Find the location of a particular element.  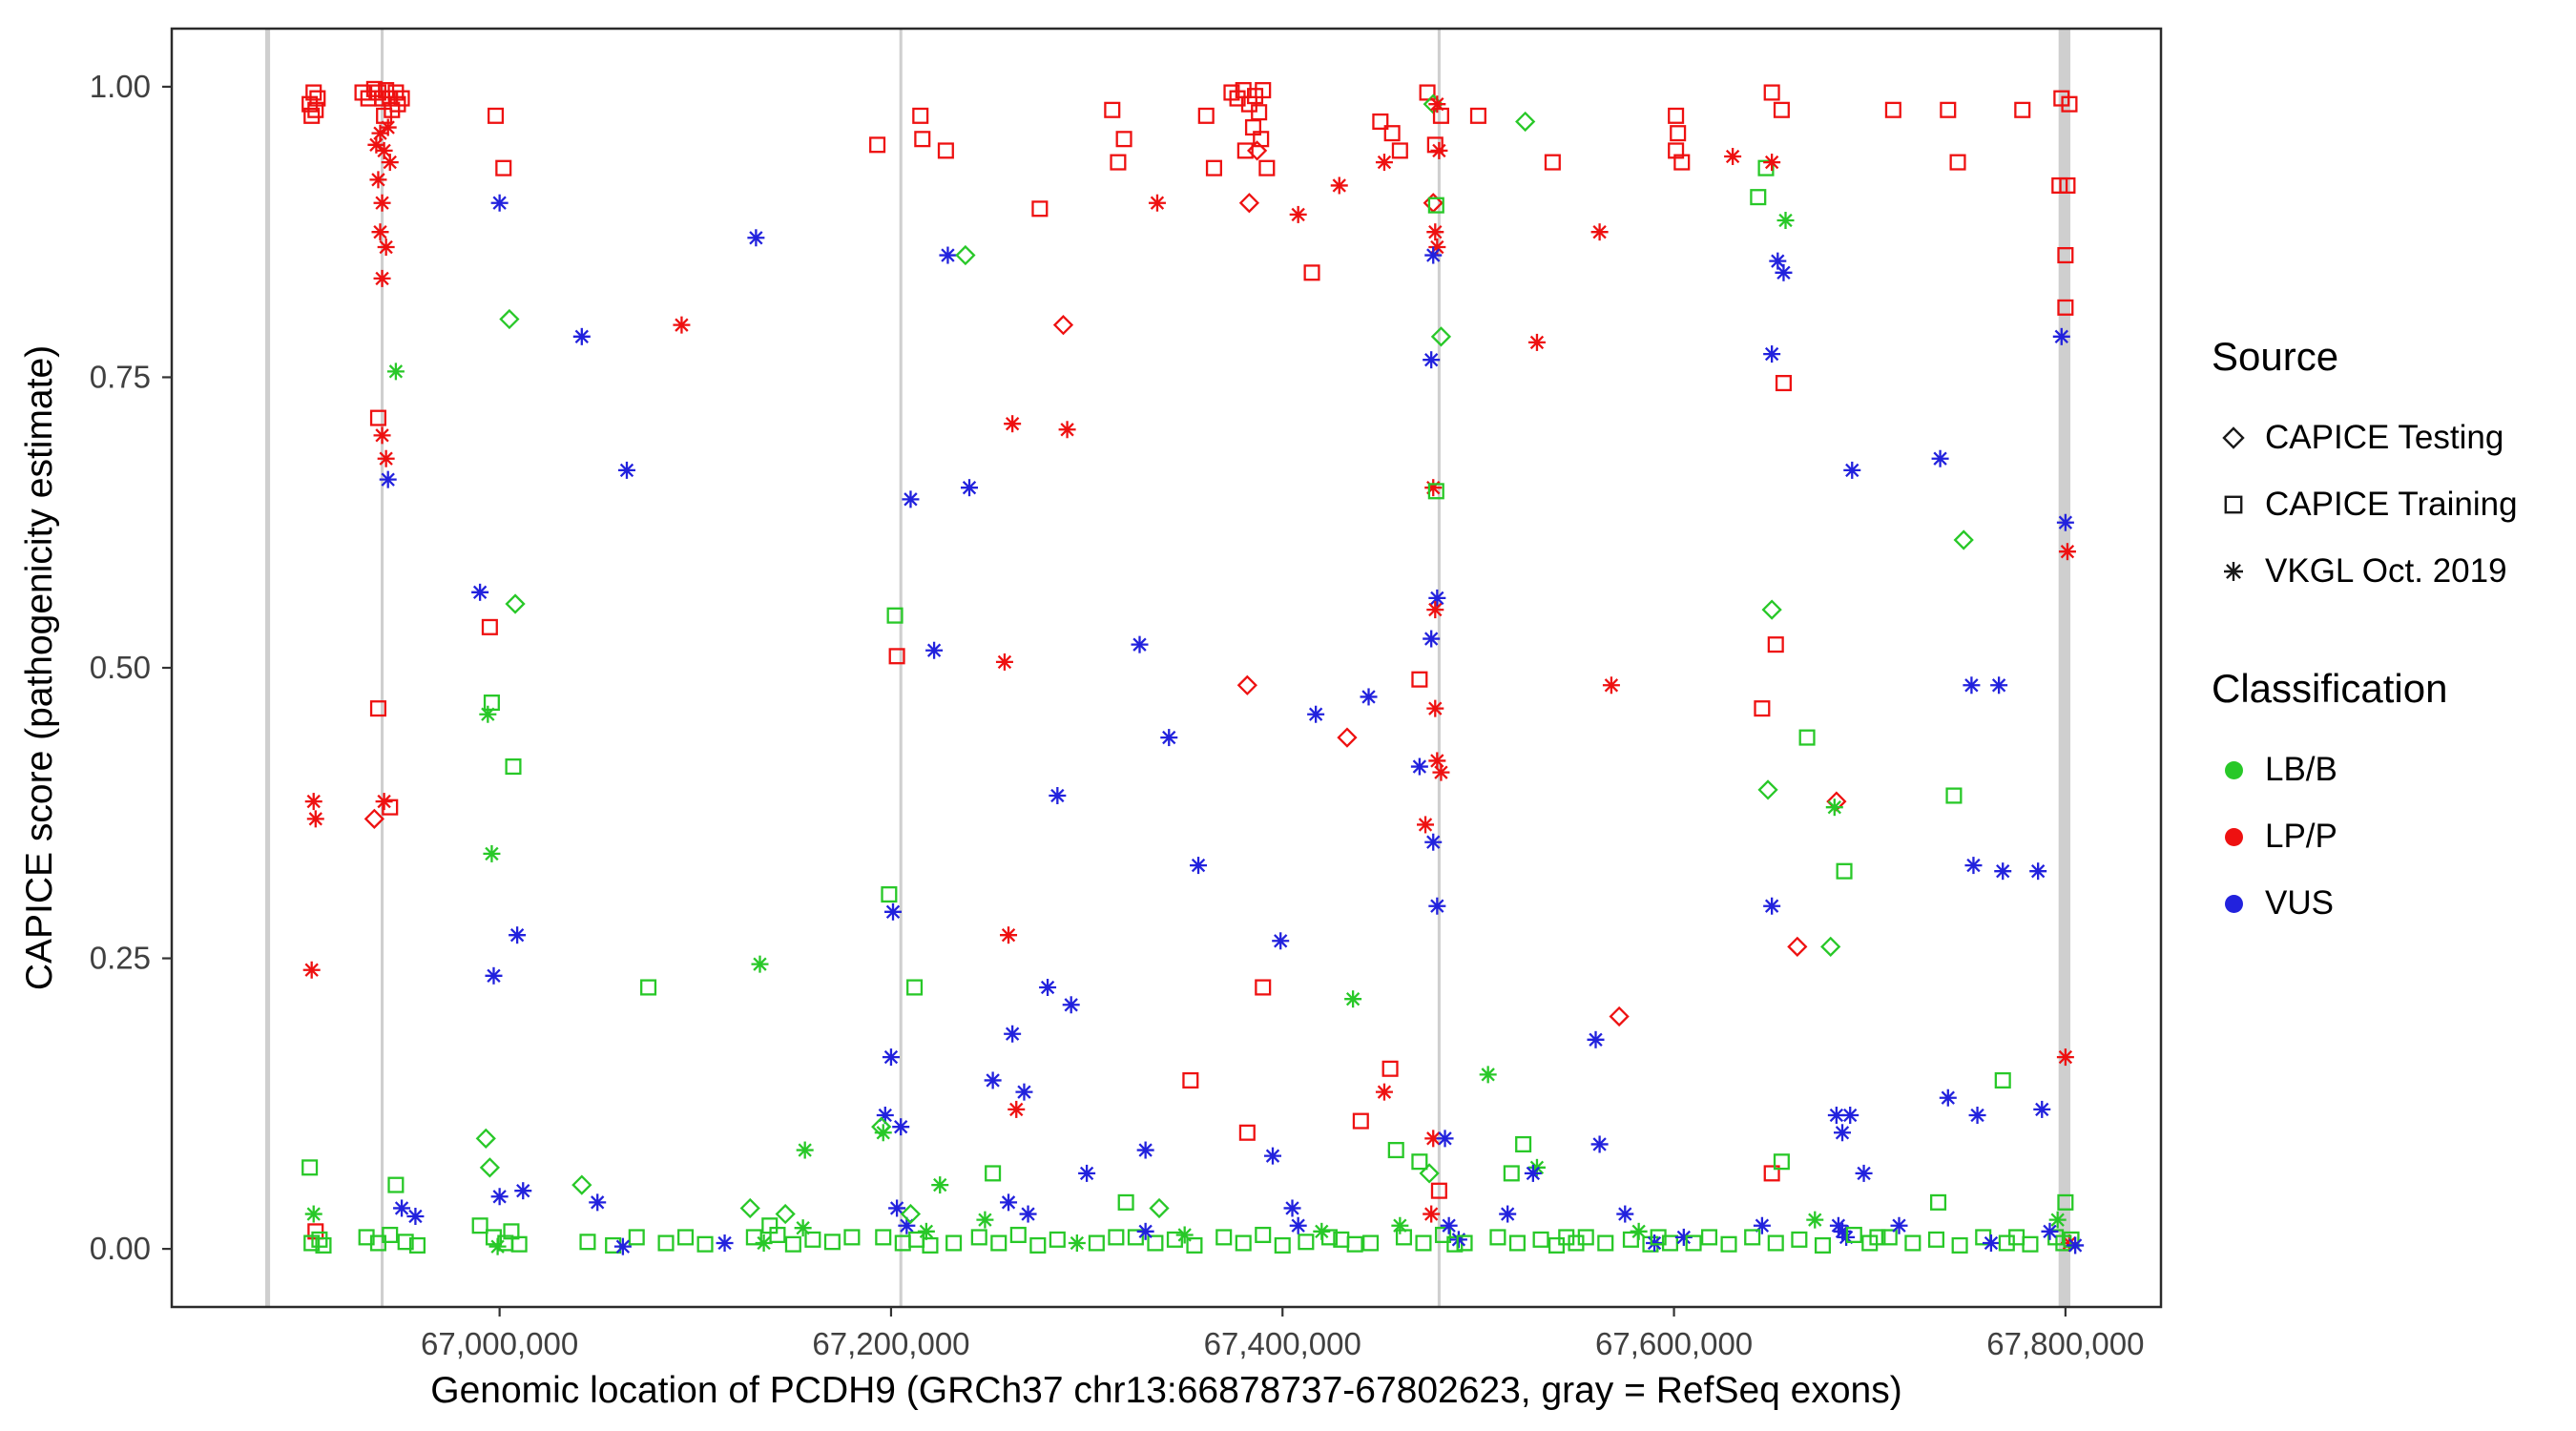

legend-item-lbb: LB/B is located at coordinates (2365, 769).